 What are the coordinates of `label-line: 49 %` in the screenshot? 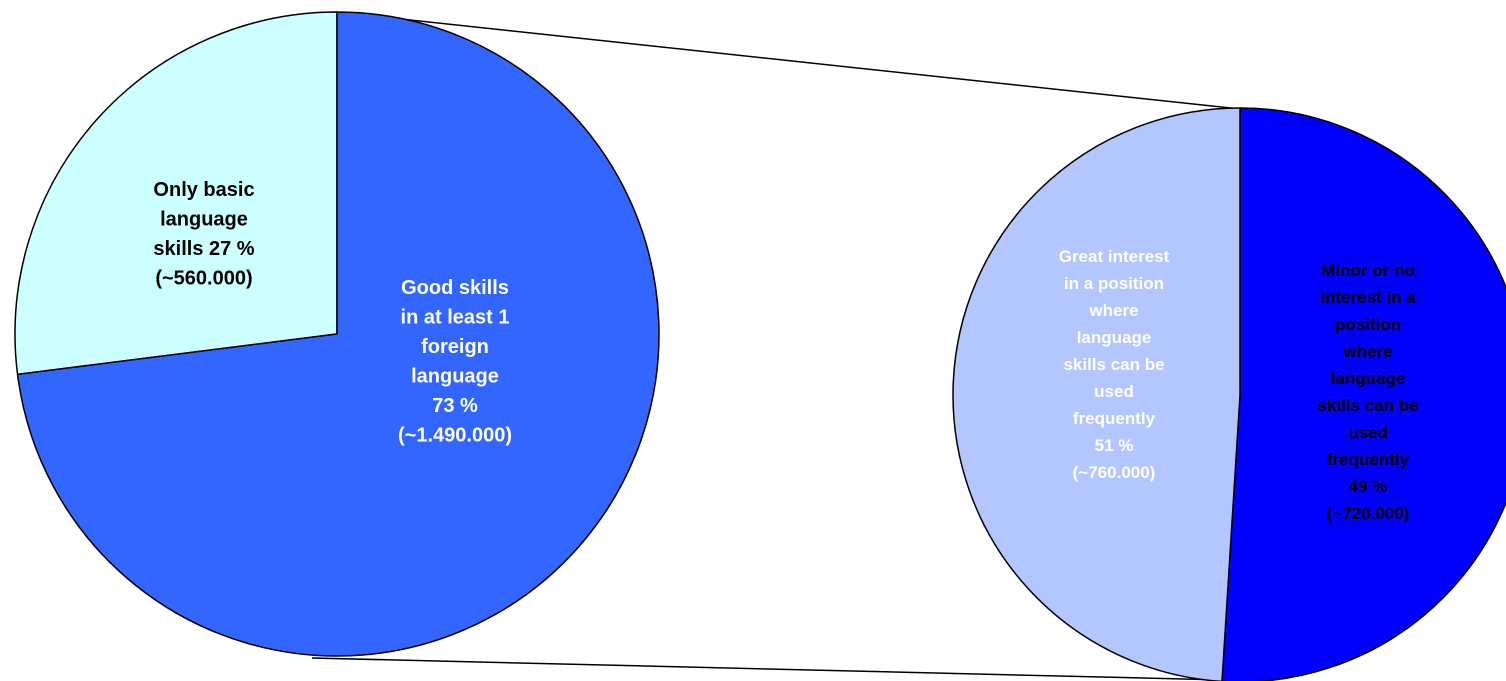 It's located at (1368, 486).